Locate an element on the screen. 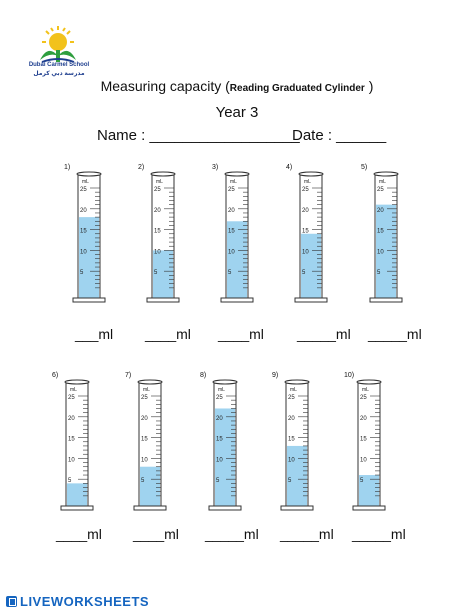  question-number: 9) is located at coordinates (275, 375).